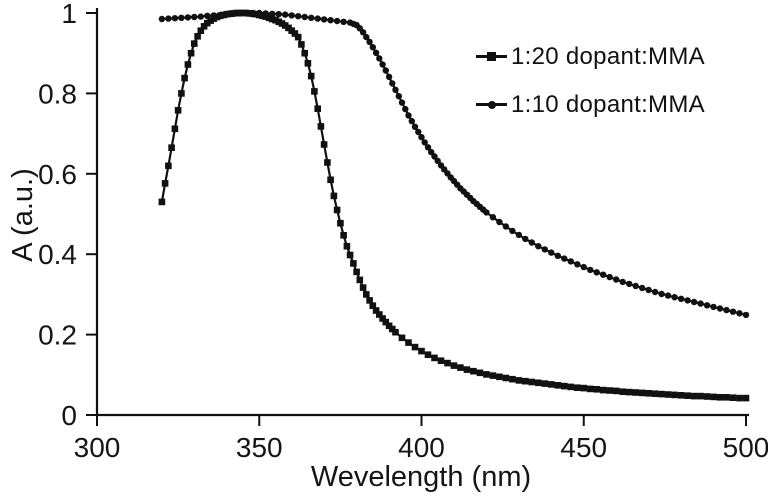 This screenshot has width=768, height=498. I want to click on y-tick-label: 0, so click(69, 415).